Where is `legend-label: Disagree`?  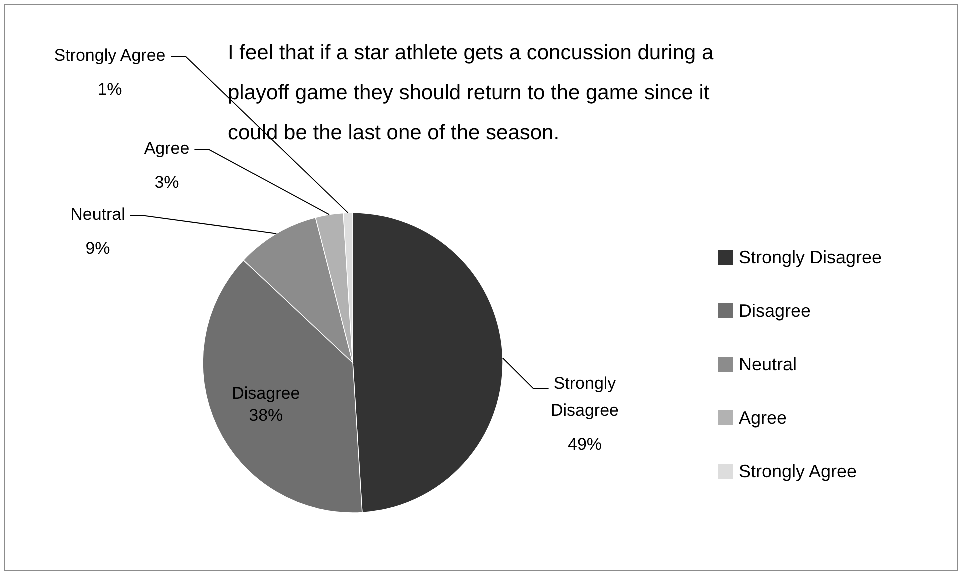
legend-label: Disagree is located at coordinates (775, 310).